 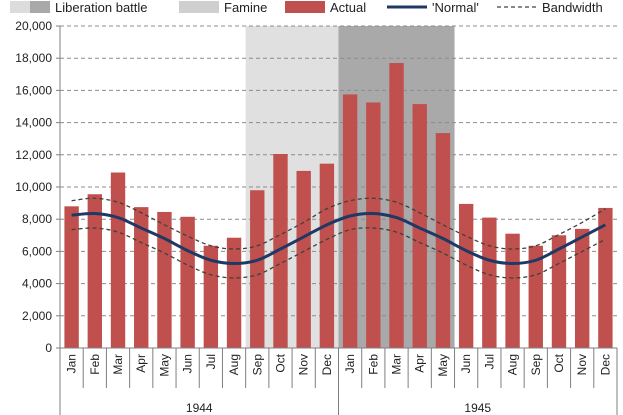 I want to click on legend-bandwidth-label: Bandwidth, so click(x=572, y=7).